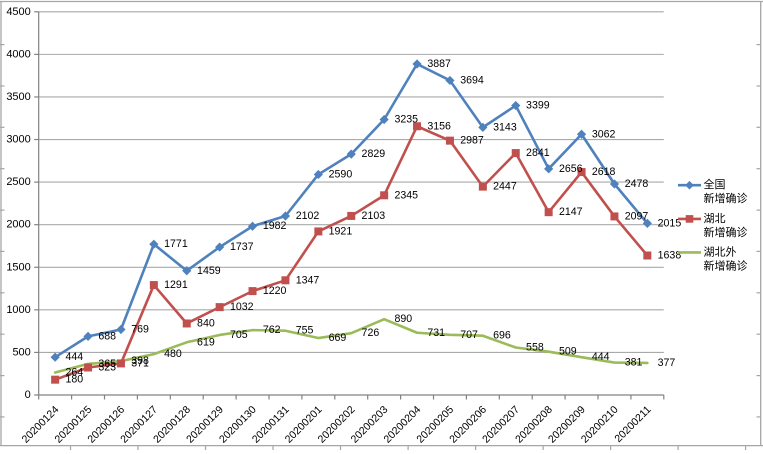 The image size is (763, 454). What do you see at coordinates (535, 347) in the screenshot?
I see `svg-text: 558` at bounding box center [535, 347].